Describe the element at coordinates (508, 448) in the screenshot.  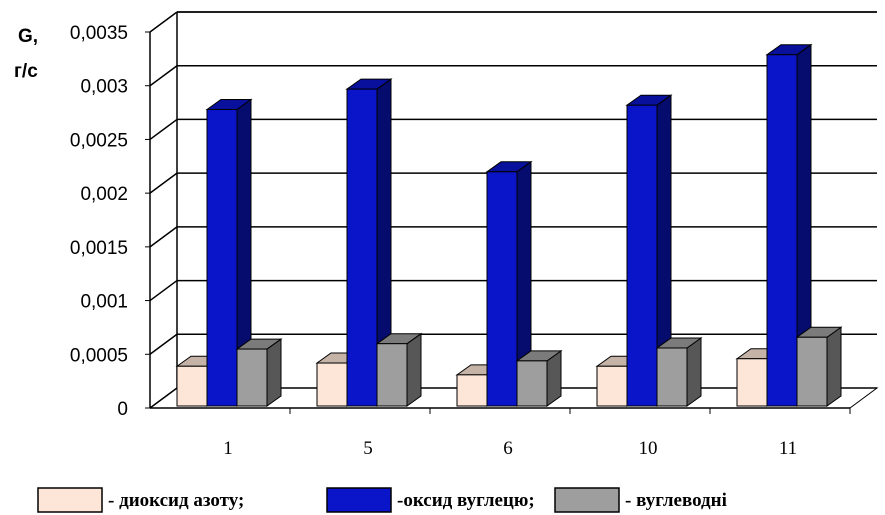
I see `x-tick-label: 6` at that location.